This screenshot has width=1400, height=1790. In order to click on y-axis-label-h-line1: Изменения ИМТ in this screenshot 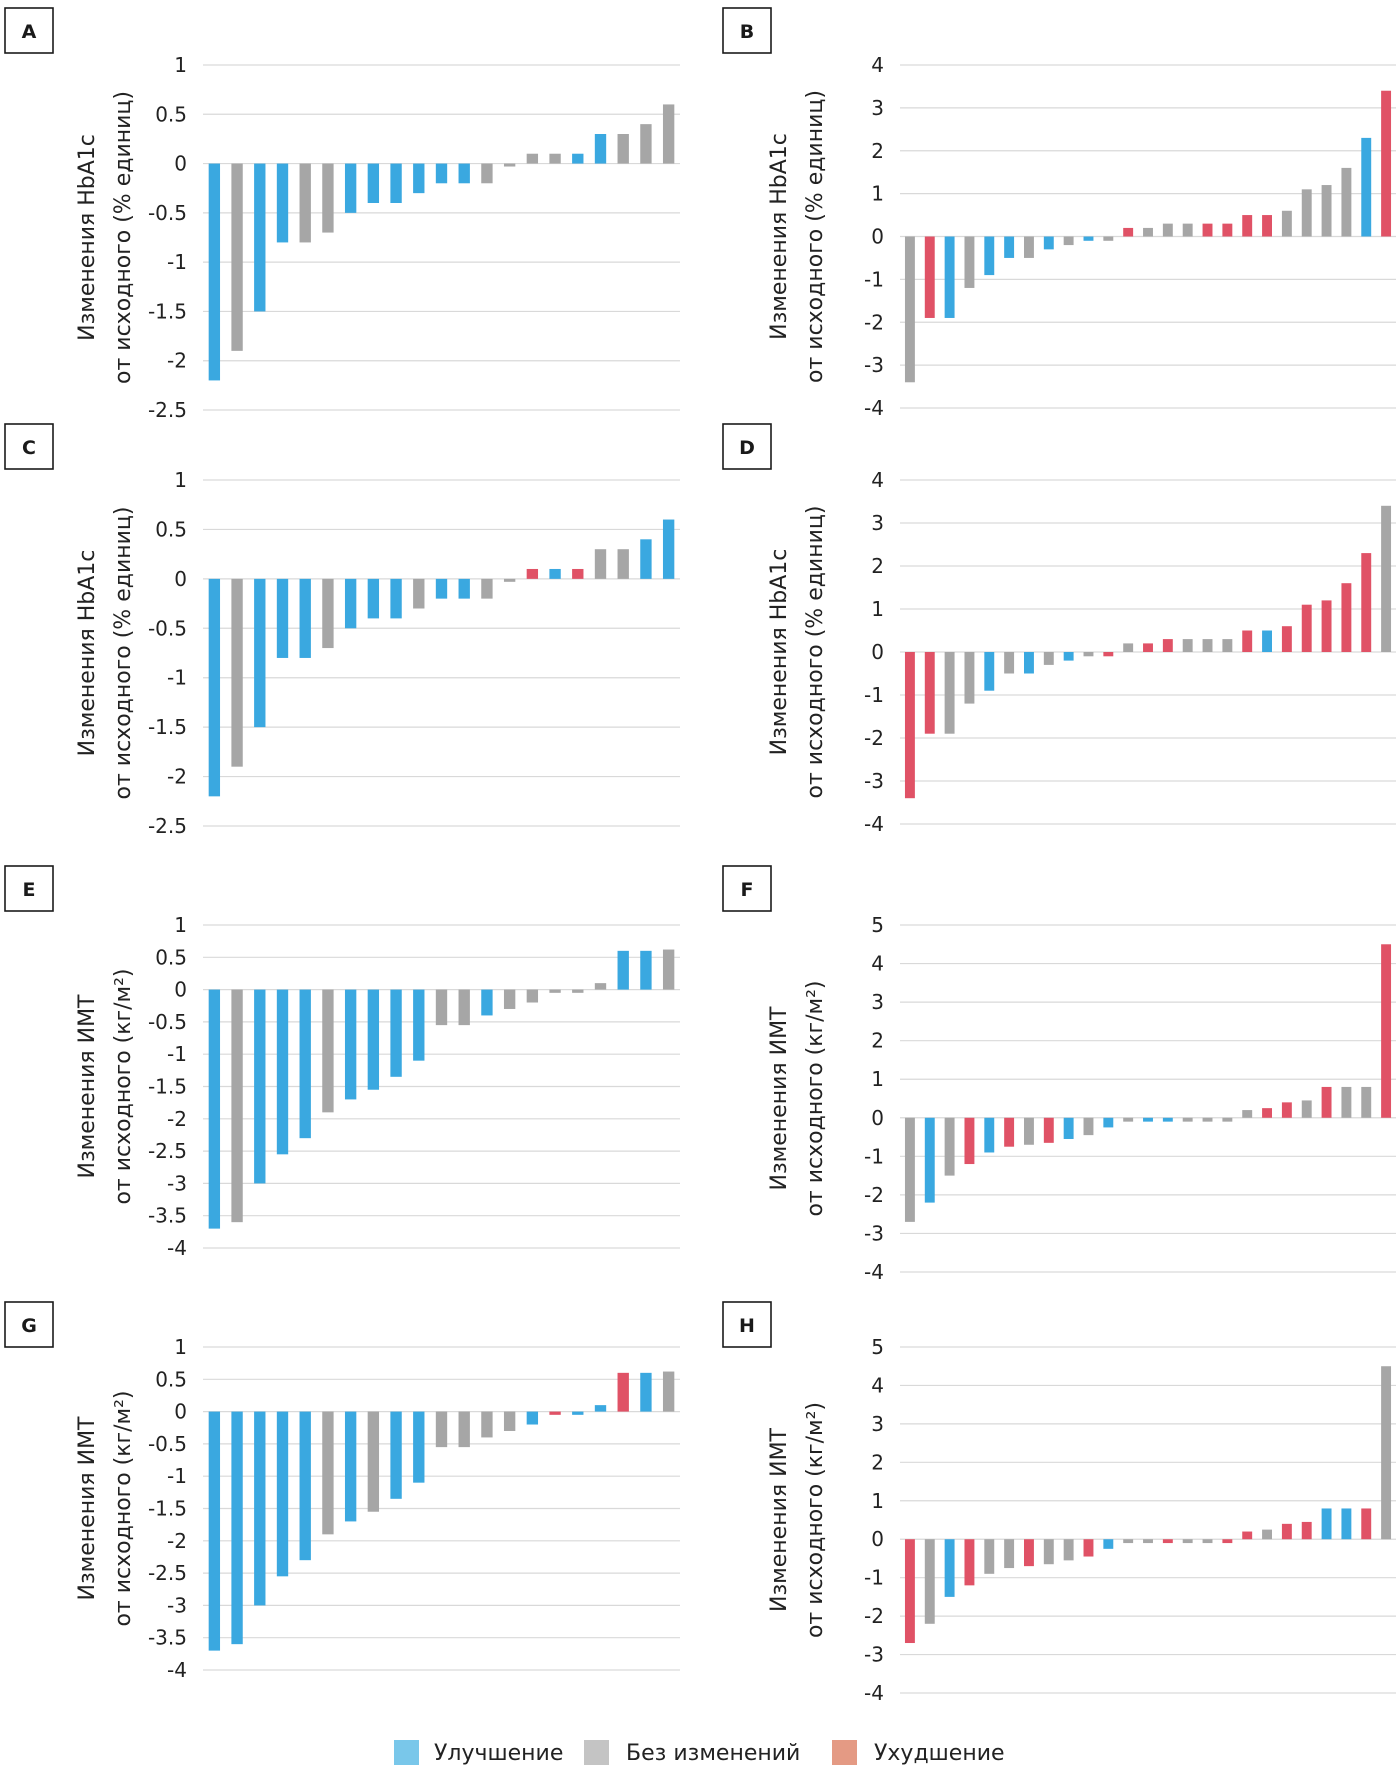, I will do `click(779, 1519)`.